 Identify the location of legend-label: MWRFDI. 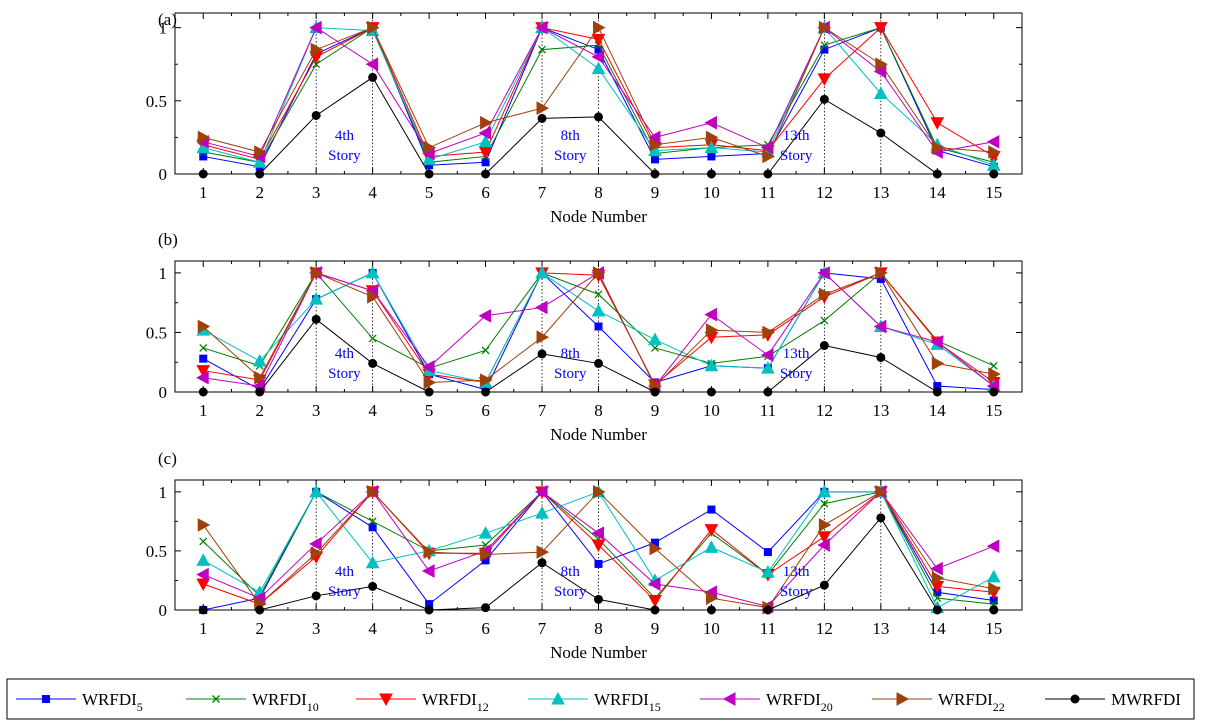
(1146, 699).